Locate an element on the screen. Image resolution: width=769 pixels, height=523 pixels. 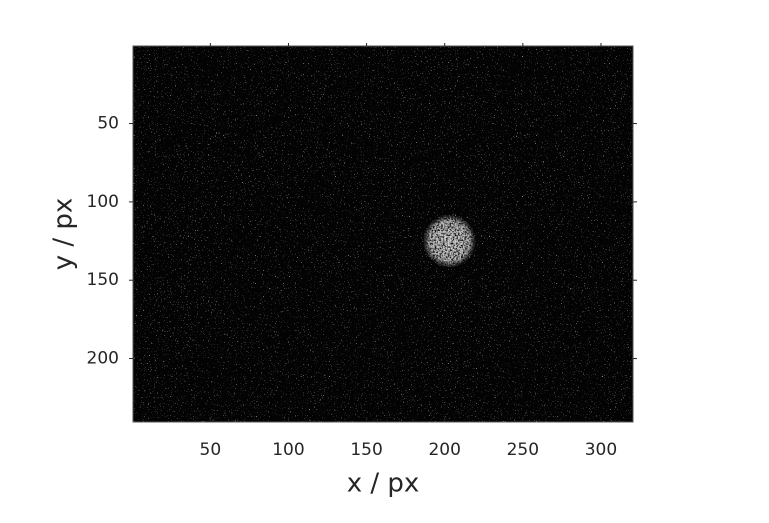
y-tick-label: 150 is located at coordinates (103, 280).